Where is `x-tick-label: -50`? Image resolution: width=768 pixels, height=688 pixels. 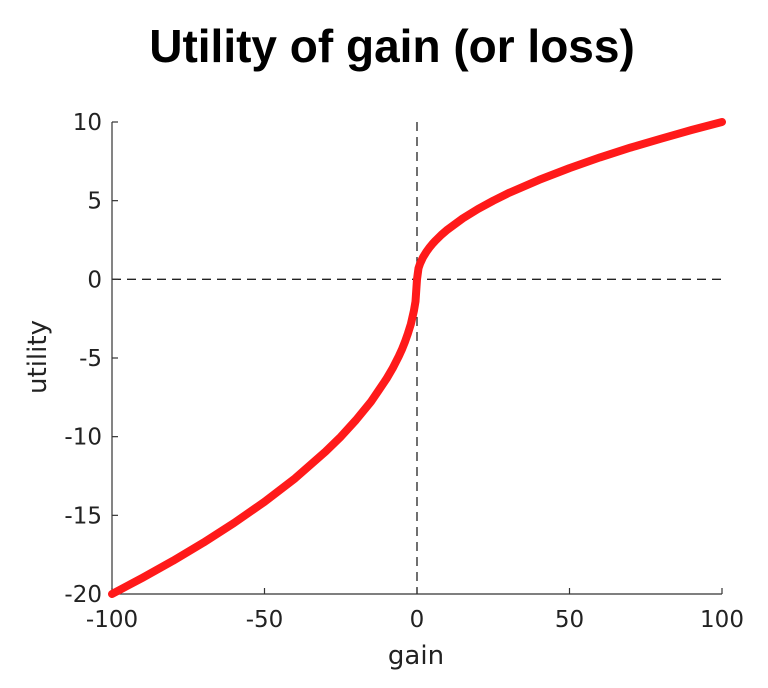 x-tick-label: -50 is located at coordinates (265, 620).